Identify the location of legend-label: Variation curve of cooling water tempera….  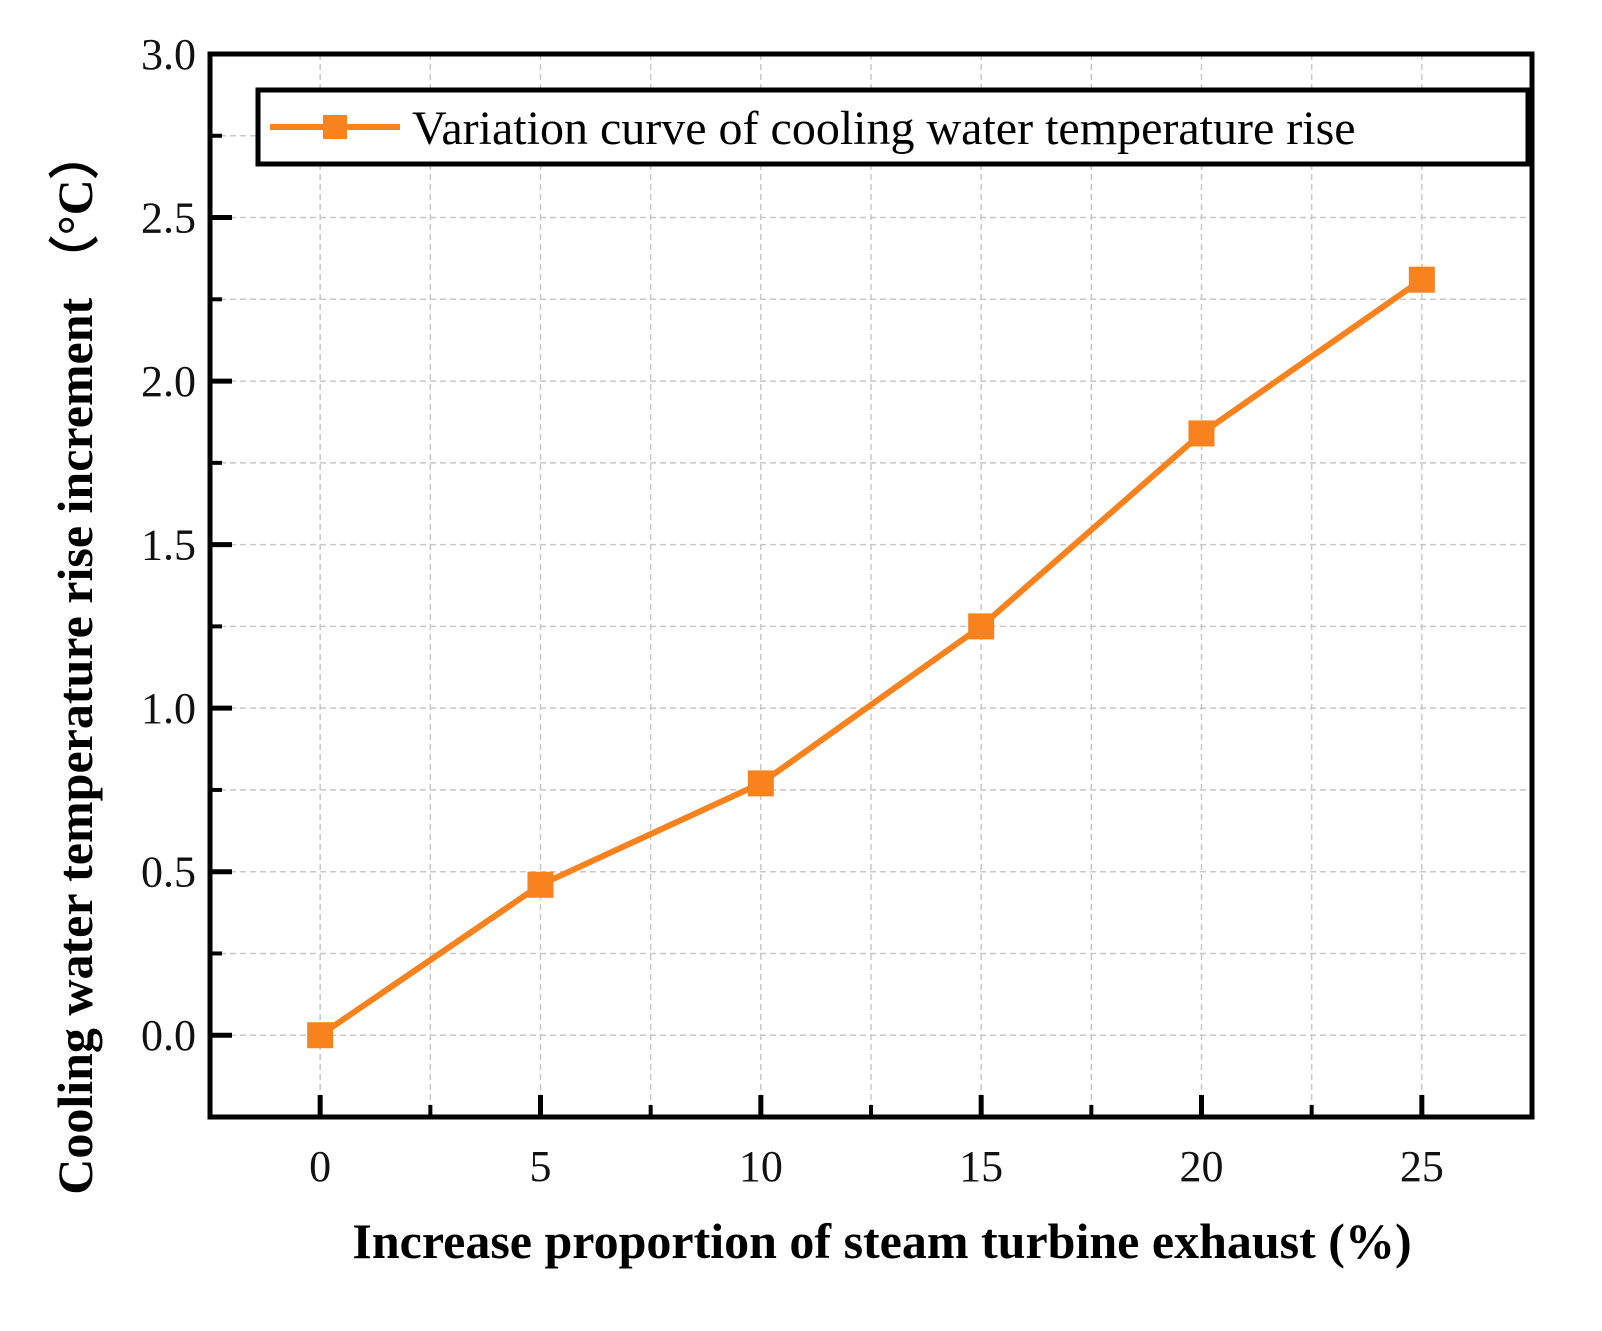
(884, 128).